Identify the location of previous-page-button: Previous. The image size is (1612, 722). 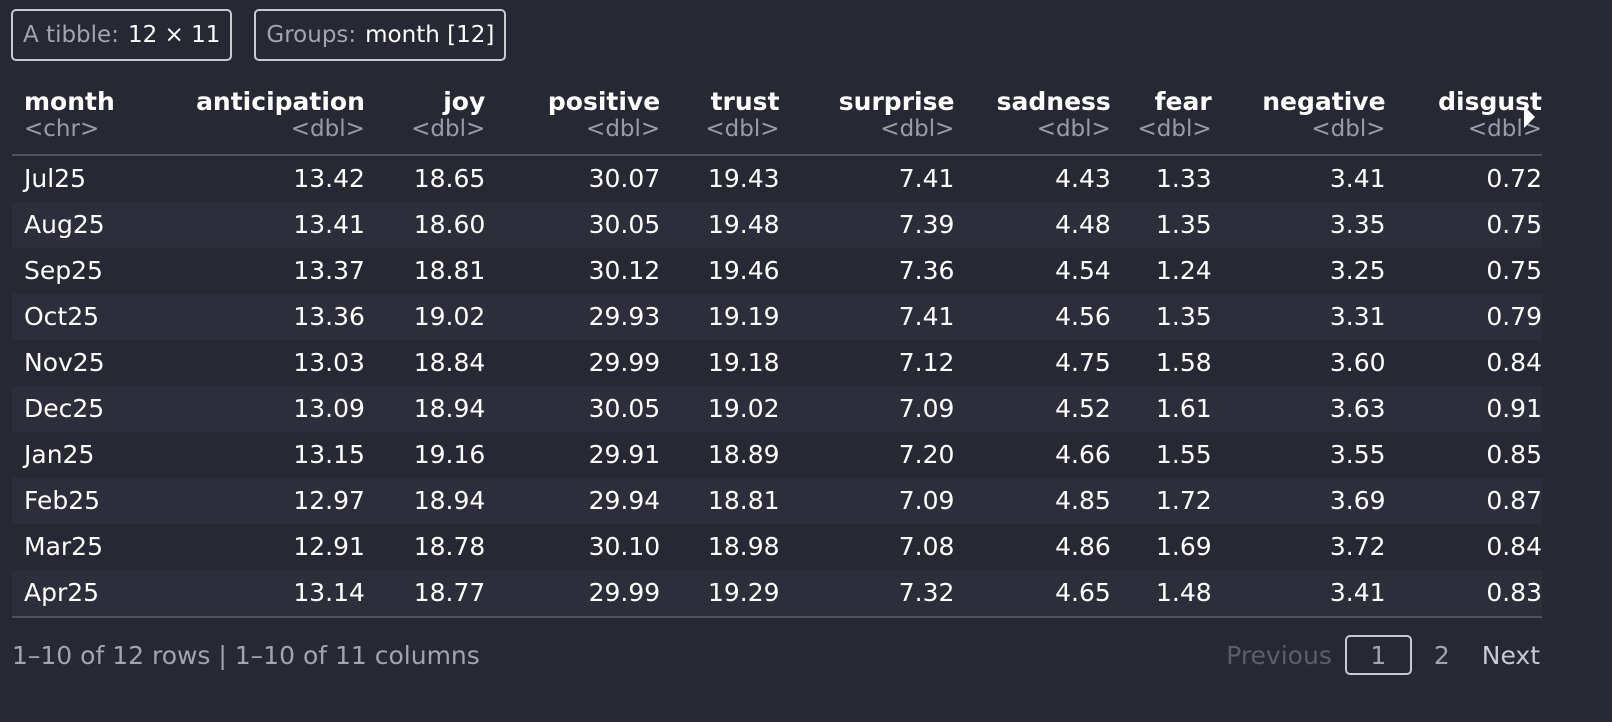
(1279, 655).